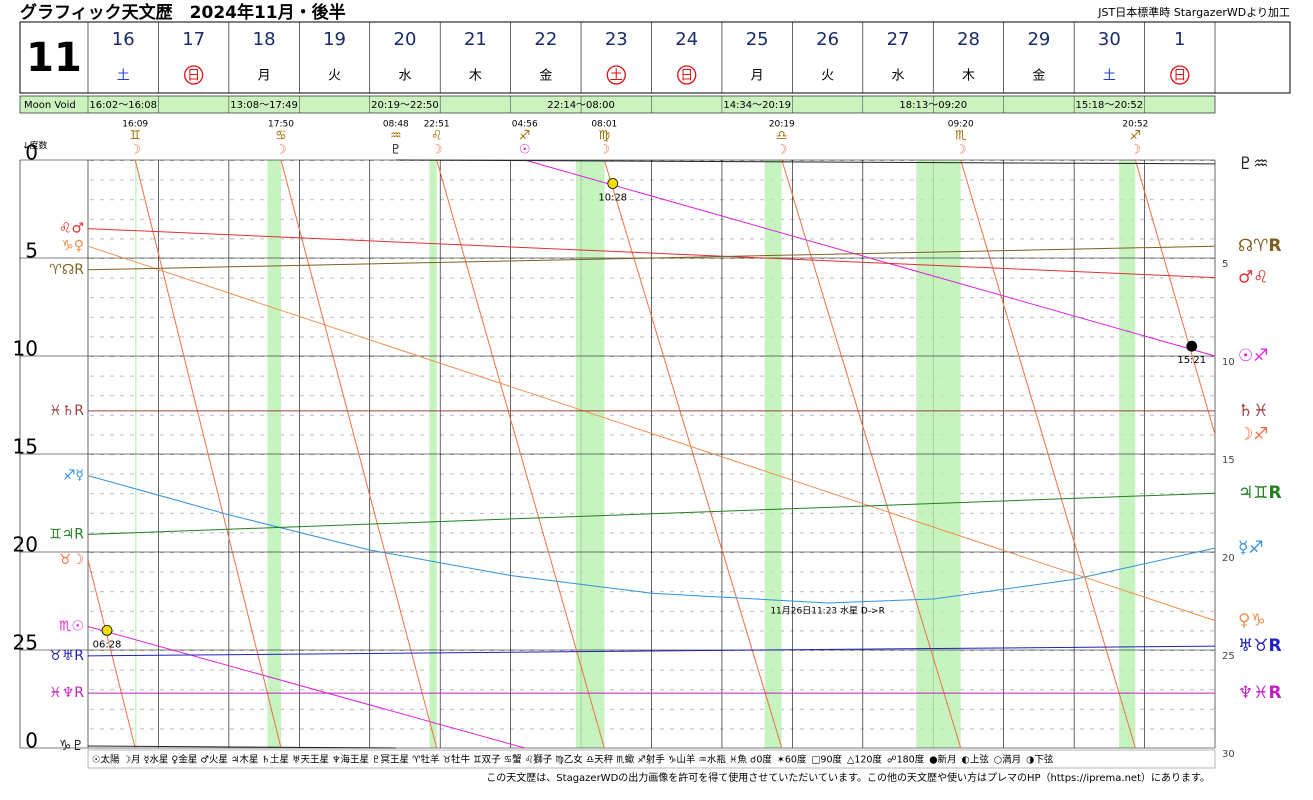  What do you see at coordinates (66, 411) in the screenshot?
I see `left-label: ♓♄R` at bounding box center [66, 411].